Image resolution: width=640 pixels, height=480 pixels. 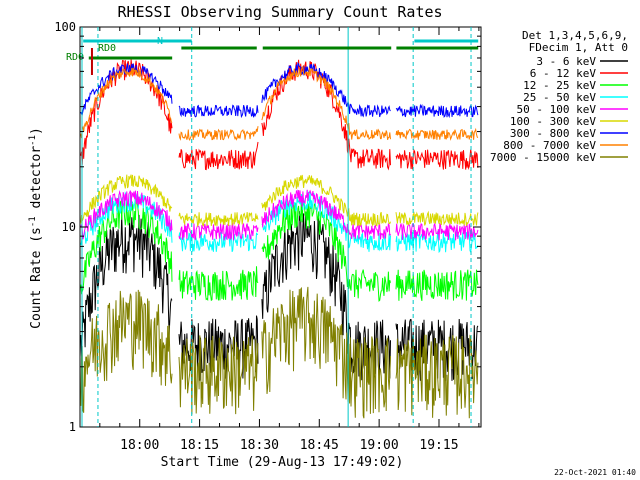 What do you see at coordinates (36, 181) in the screenshot?
I see `y-label-tail: detector` at bounding box center [36, 181].